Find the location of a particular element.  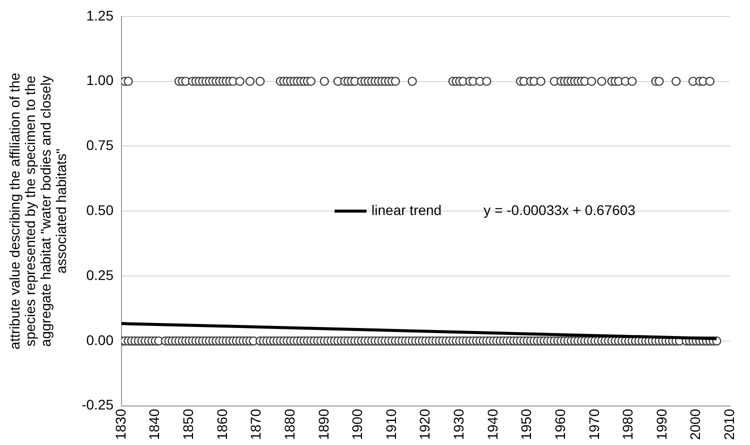

y-tick-label: 1.00 is located at coordinates (100, 80).